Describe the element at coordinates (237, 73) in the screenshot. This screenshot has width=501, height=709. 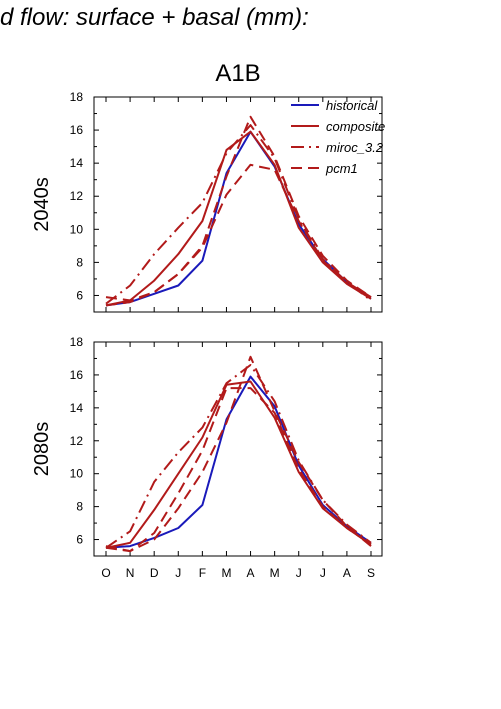
I see `chart-title: A1B` at that location.